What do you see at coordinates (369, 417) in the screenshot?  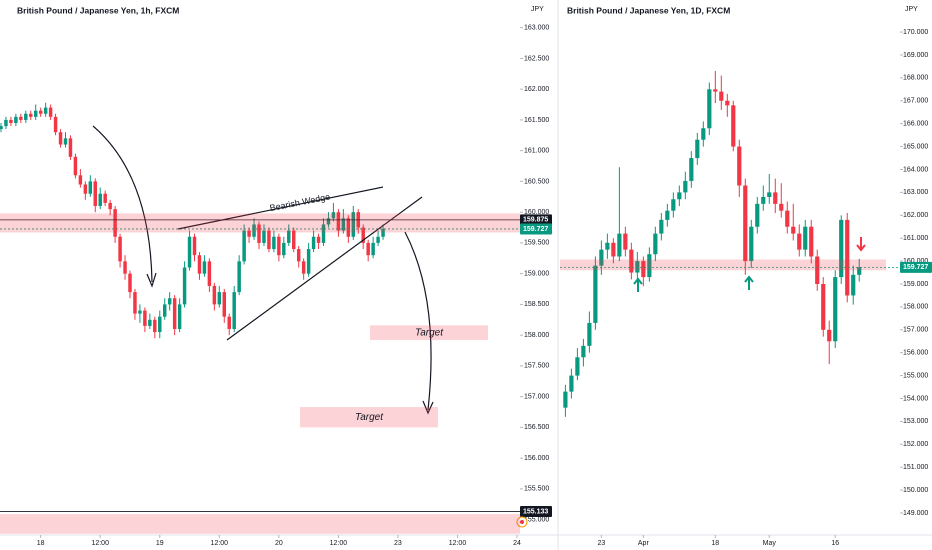 I see `target-label: Target` at bounding box center [369, 417].